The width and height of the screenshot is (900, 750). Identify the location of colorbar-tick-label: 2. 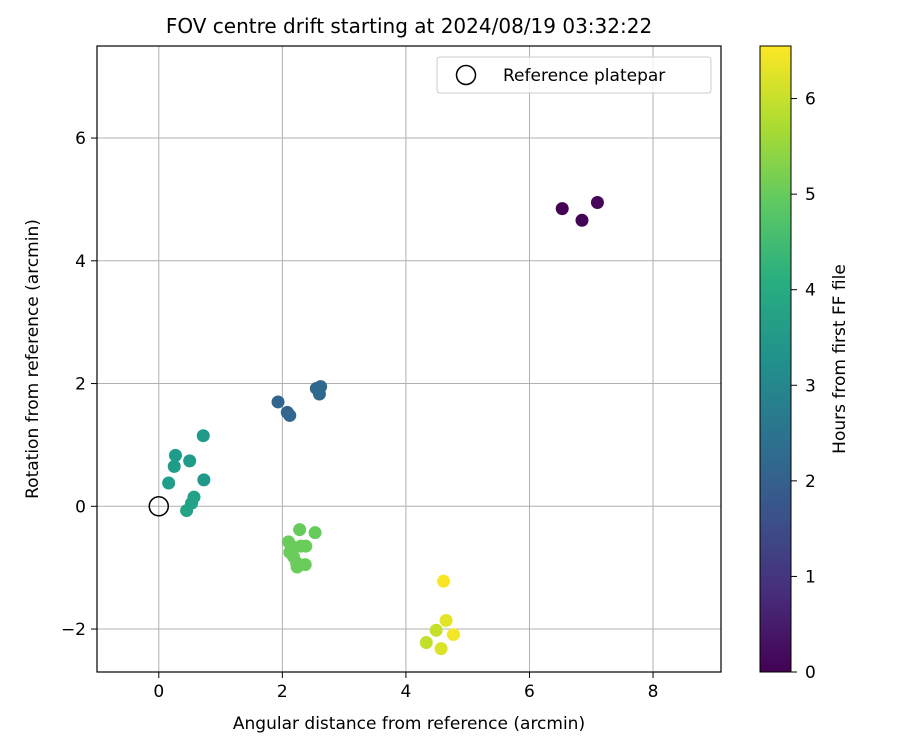
(810, 482).